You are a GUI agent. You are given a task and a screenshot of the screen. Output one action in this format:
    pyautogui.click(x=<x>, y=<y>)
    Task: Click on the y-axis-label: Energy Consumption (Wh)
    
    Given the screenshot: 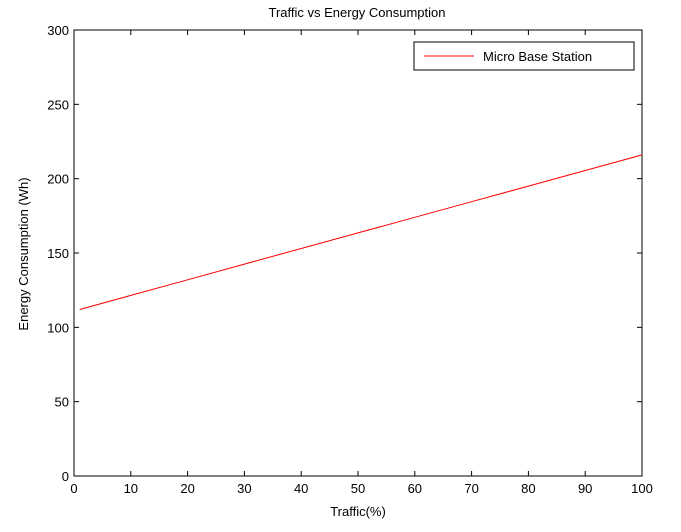 What is the action you would take?
    pyautogui.click(x=23, y=253)
    